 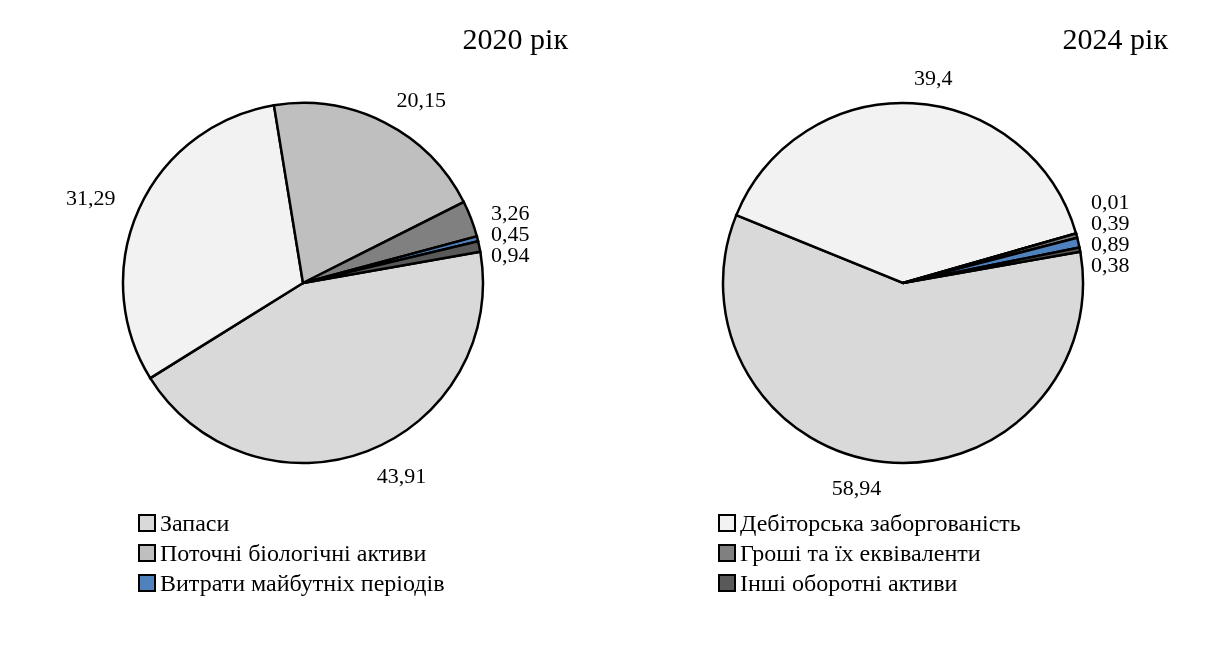 I want to click on legend-label: Витрати майбутніх періодів, so click(x=302, y=583).